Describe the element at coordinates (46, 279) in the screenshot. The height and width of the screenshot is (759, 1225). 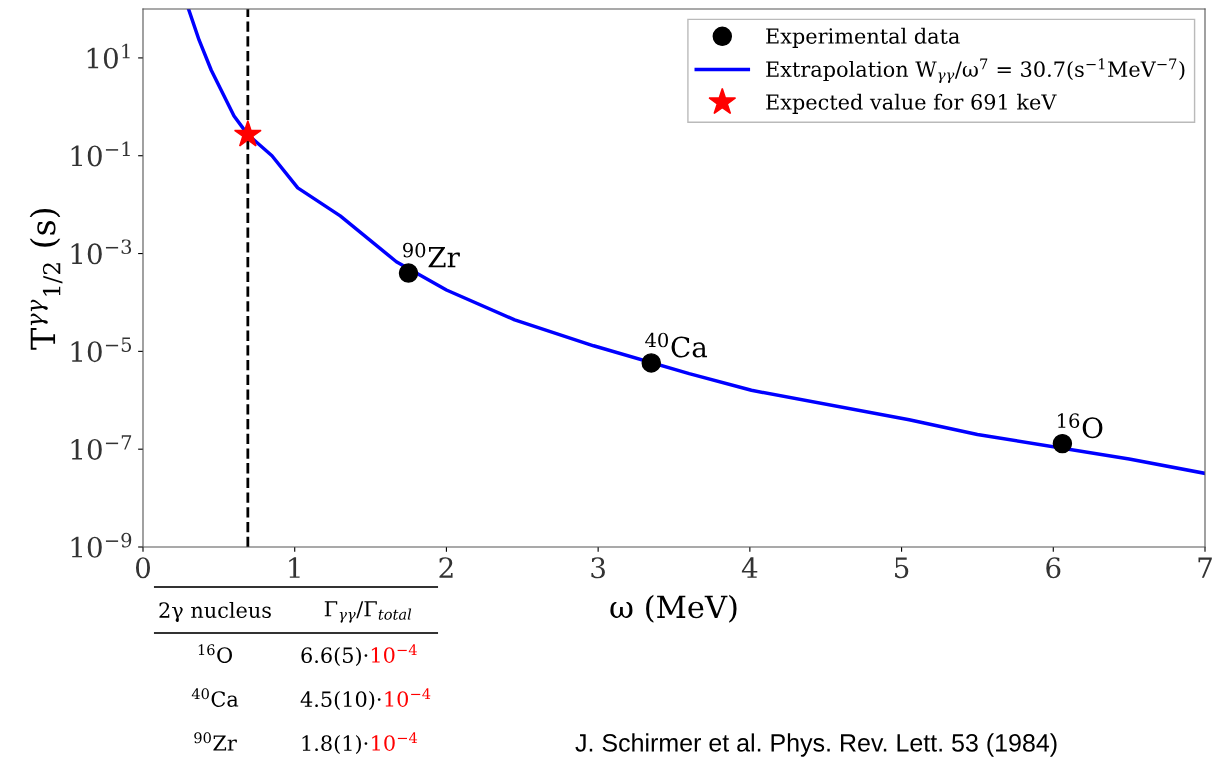
I see `y-axis-title: T$^{γγ}$$_{1/2}$ (s)` at that location.